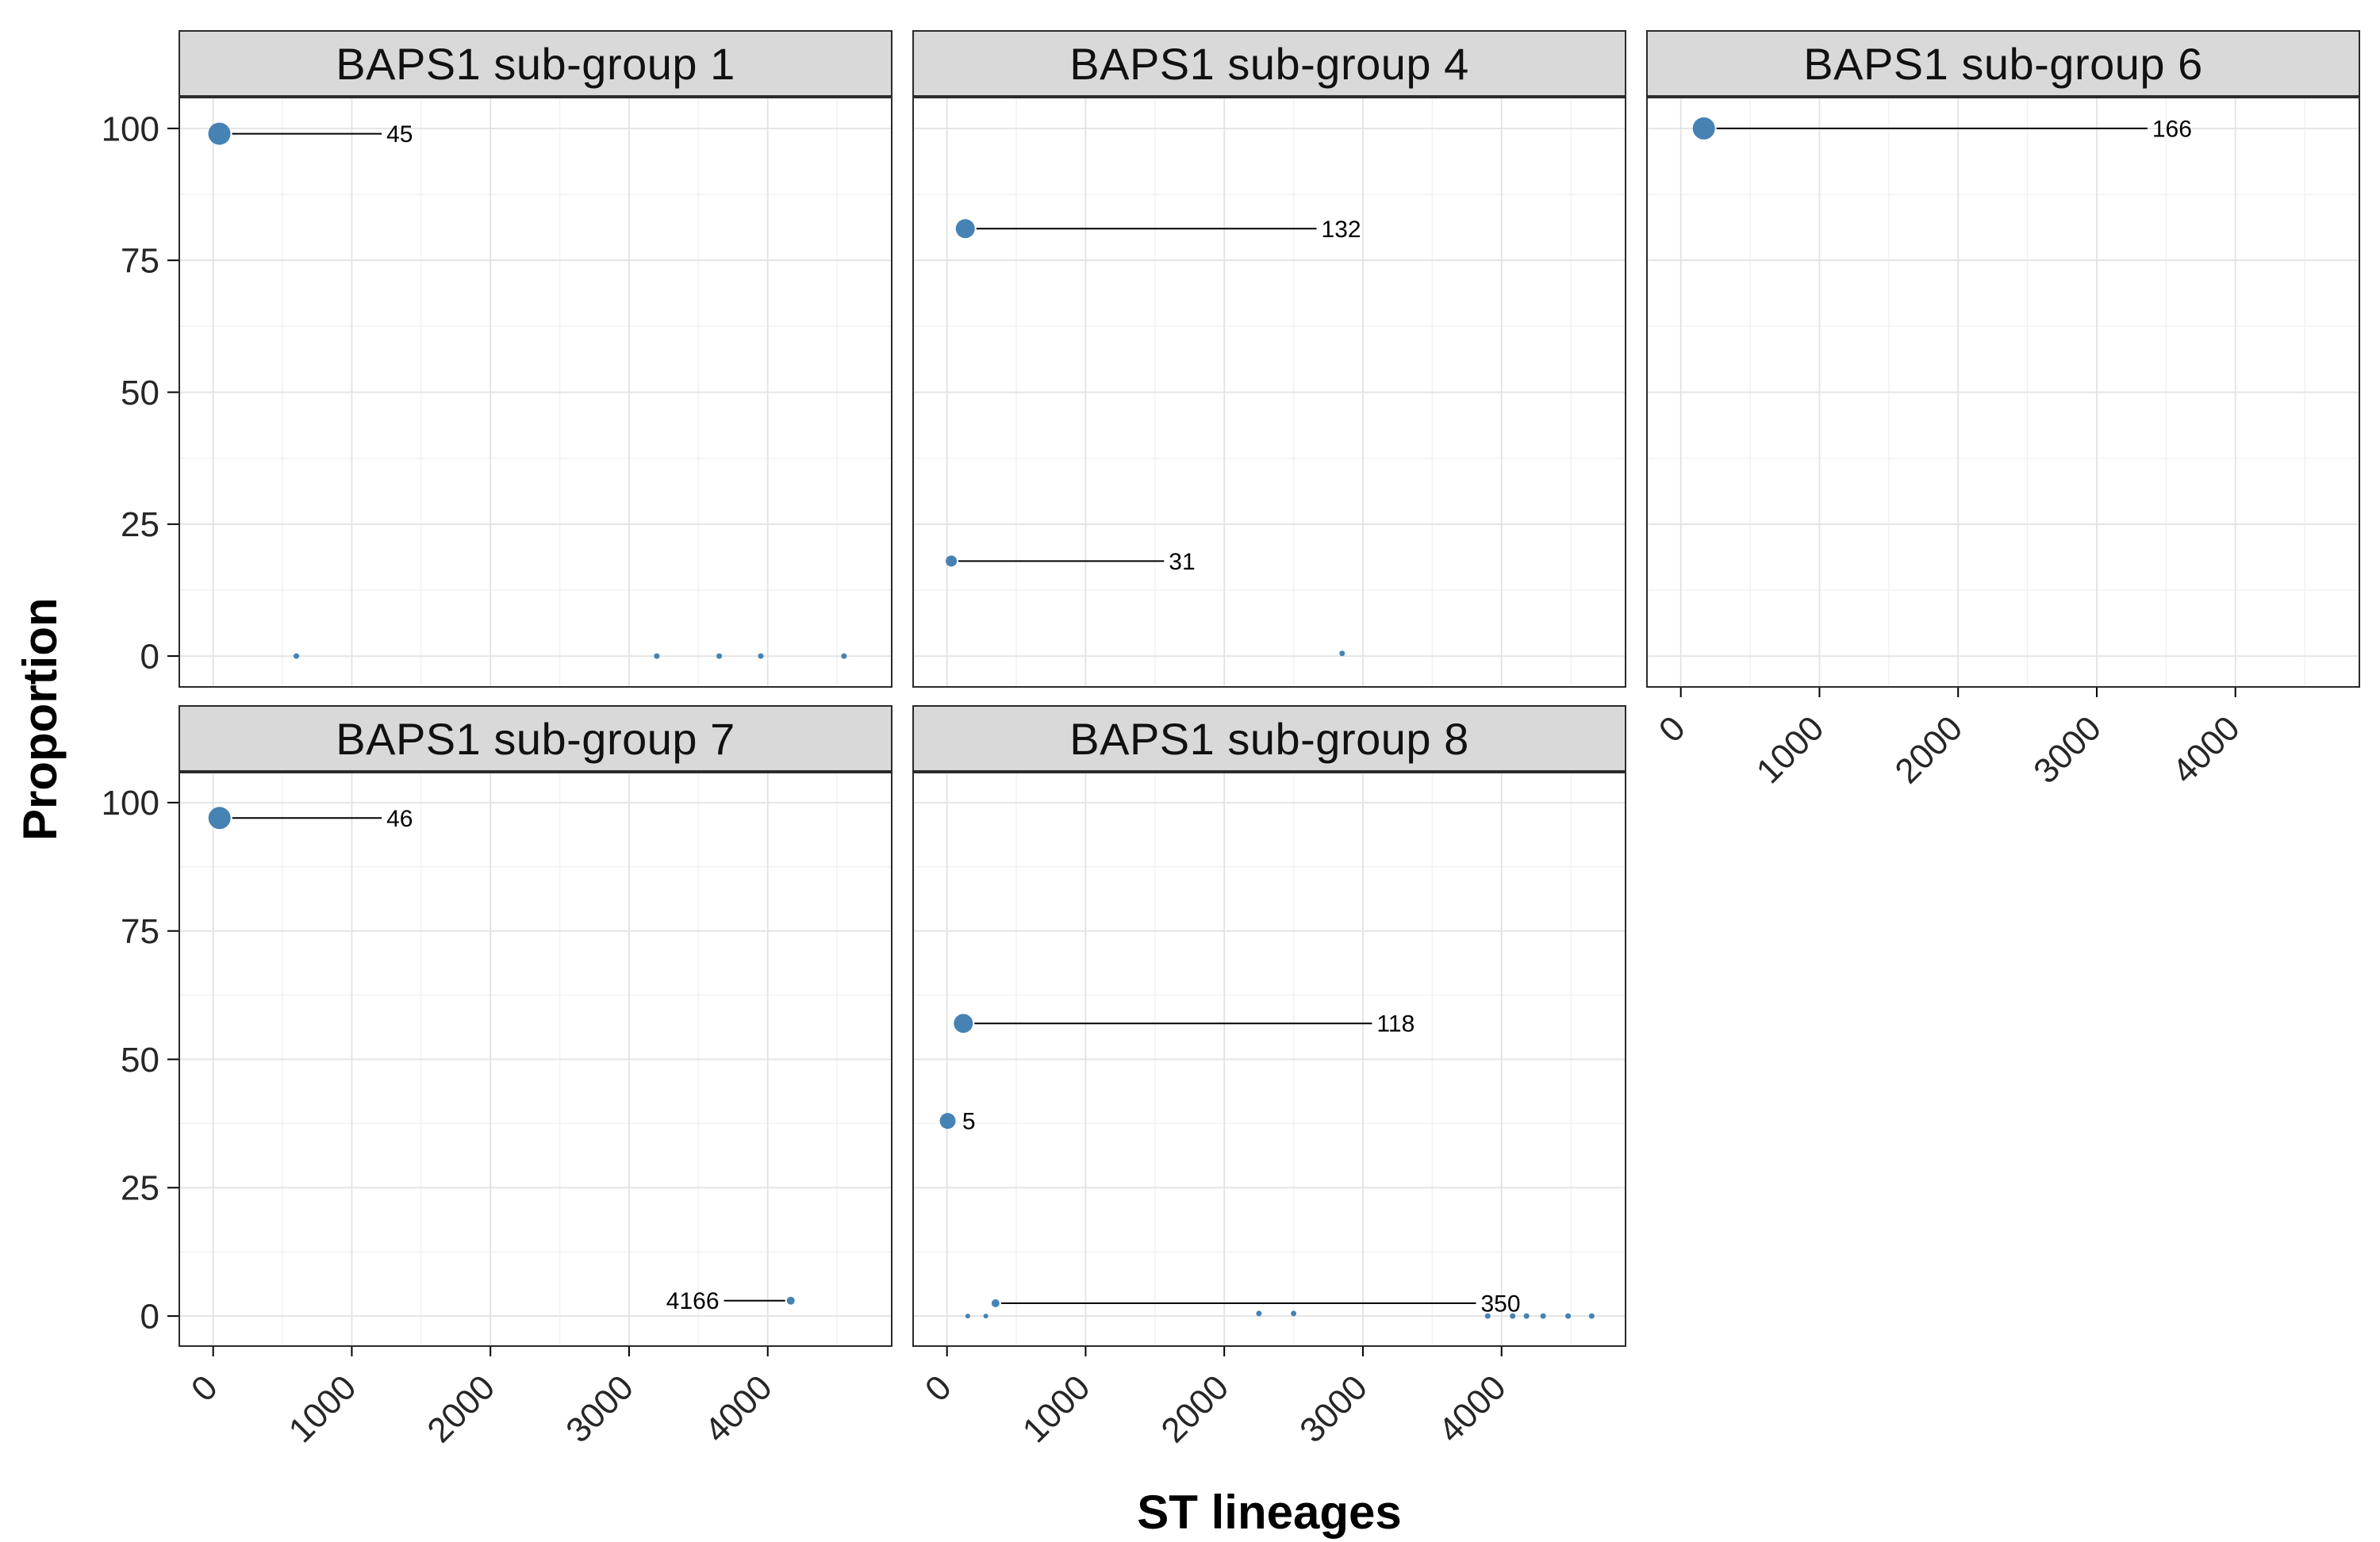  I want to click on plot-area: 45, so click(535, 392).